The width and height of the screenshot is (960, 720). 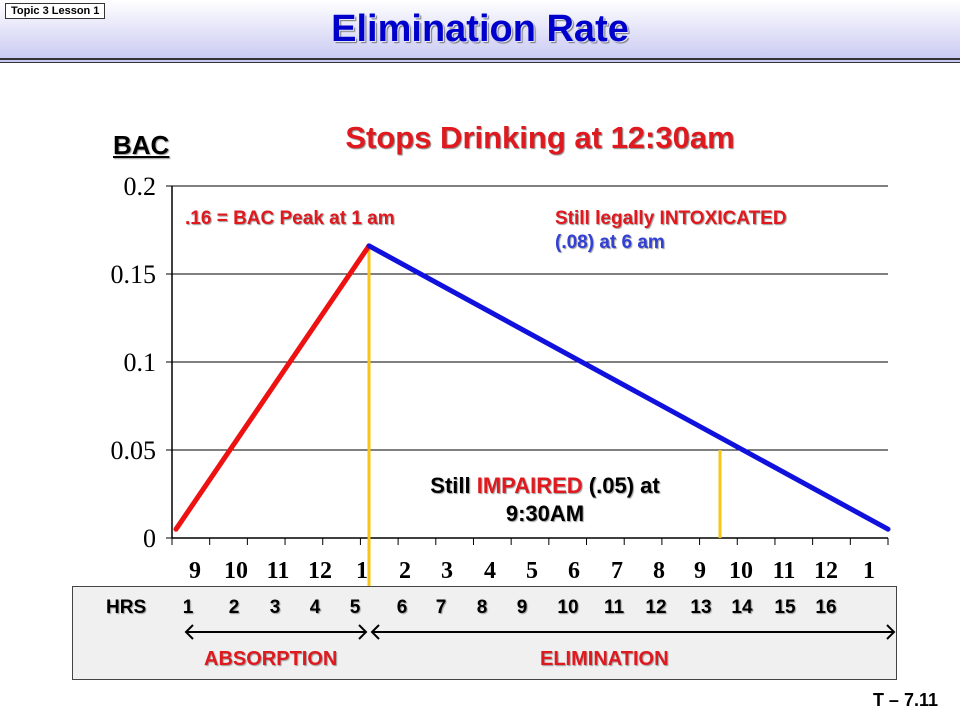 I want to click on hour-number: 8, so click(x=482, y=607).